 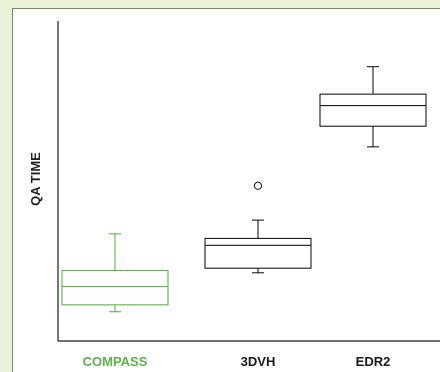 I want to click on box-3dvh, so click(x=258, y=227).